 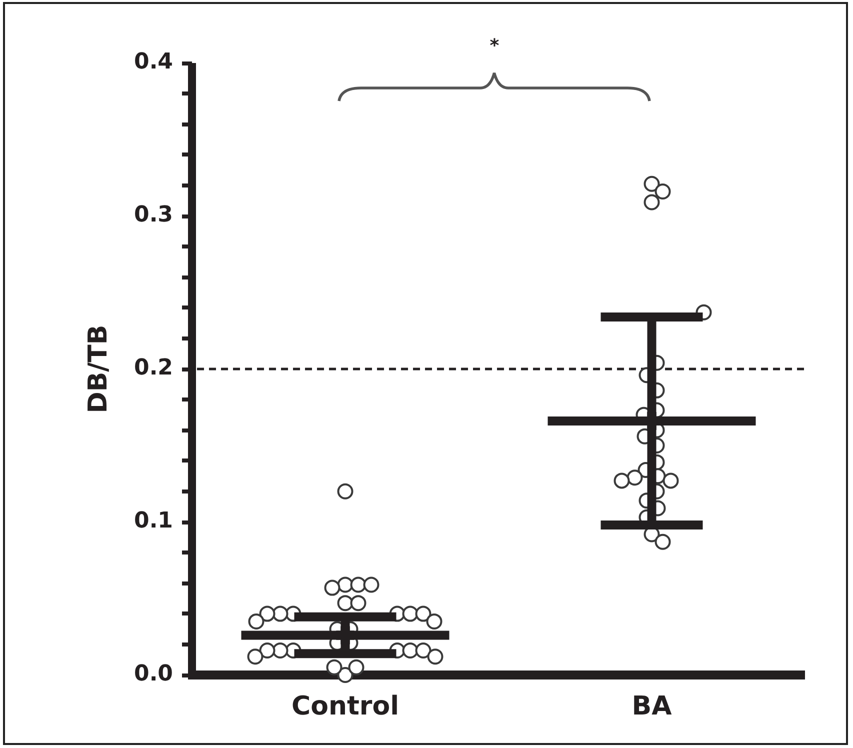 What do you see at coordinates (153, 215) in the screenshot?
I see `y-tick-label: 0.3` at bounding box center [153, 215].